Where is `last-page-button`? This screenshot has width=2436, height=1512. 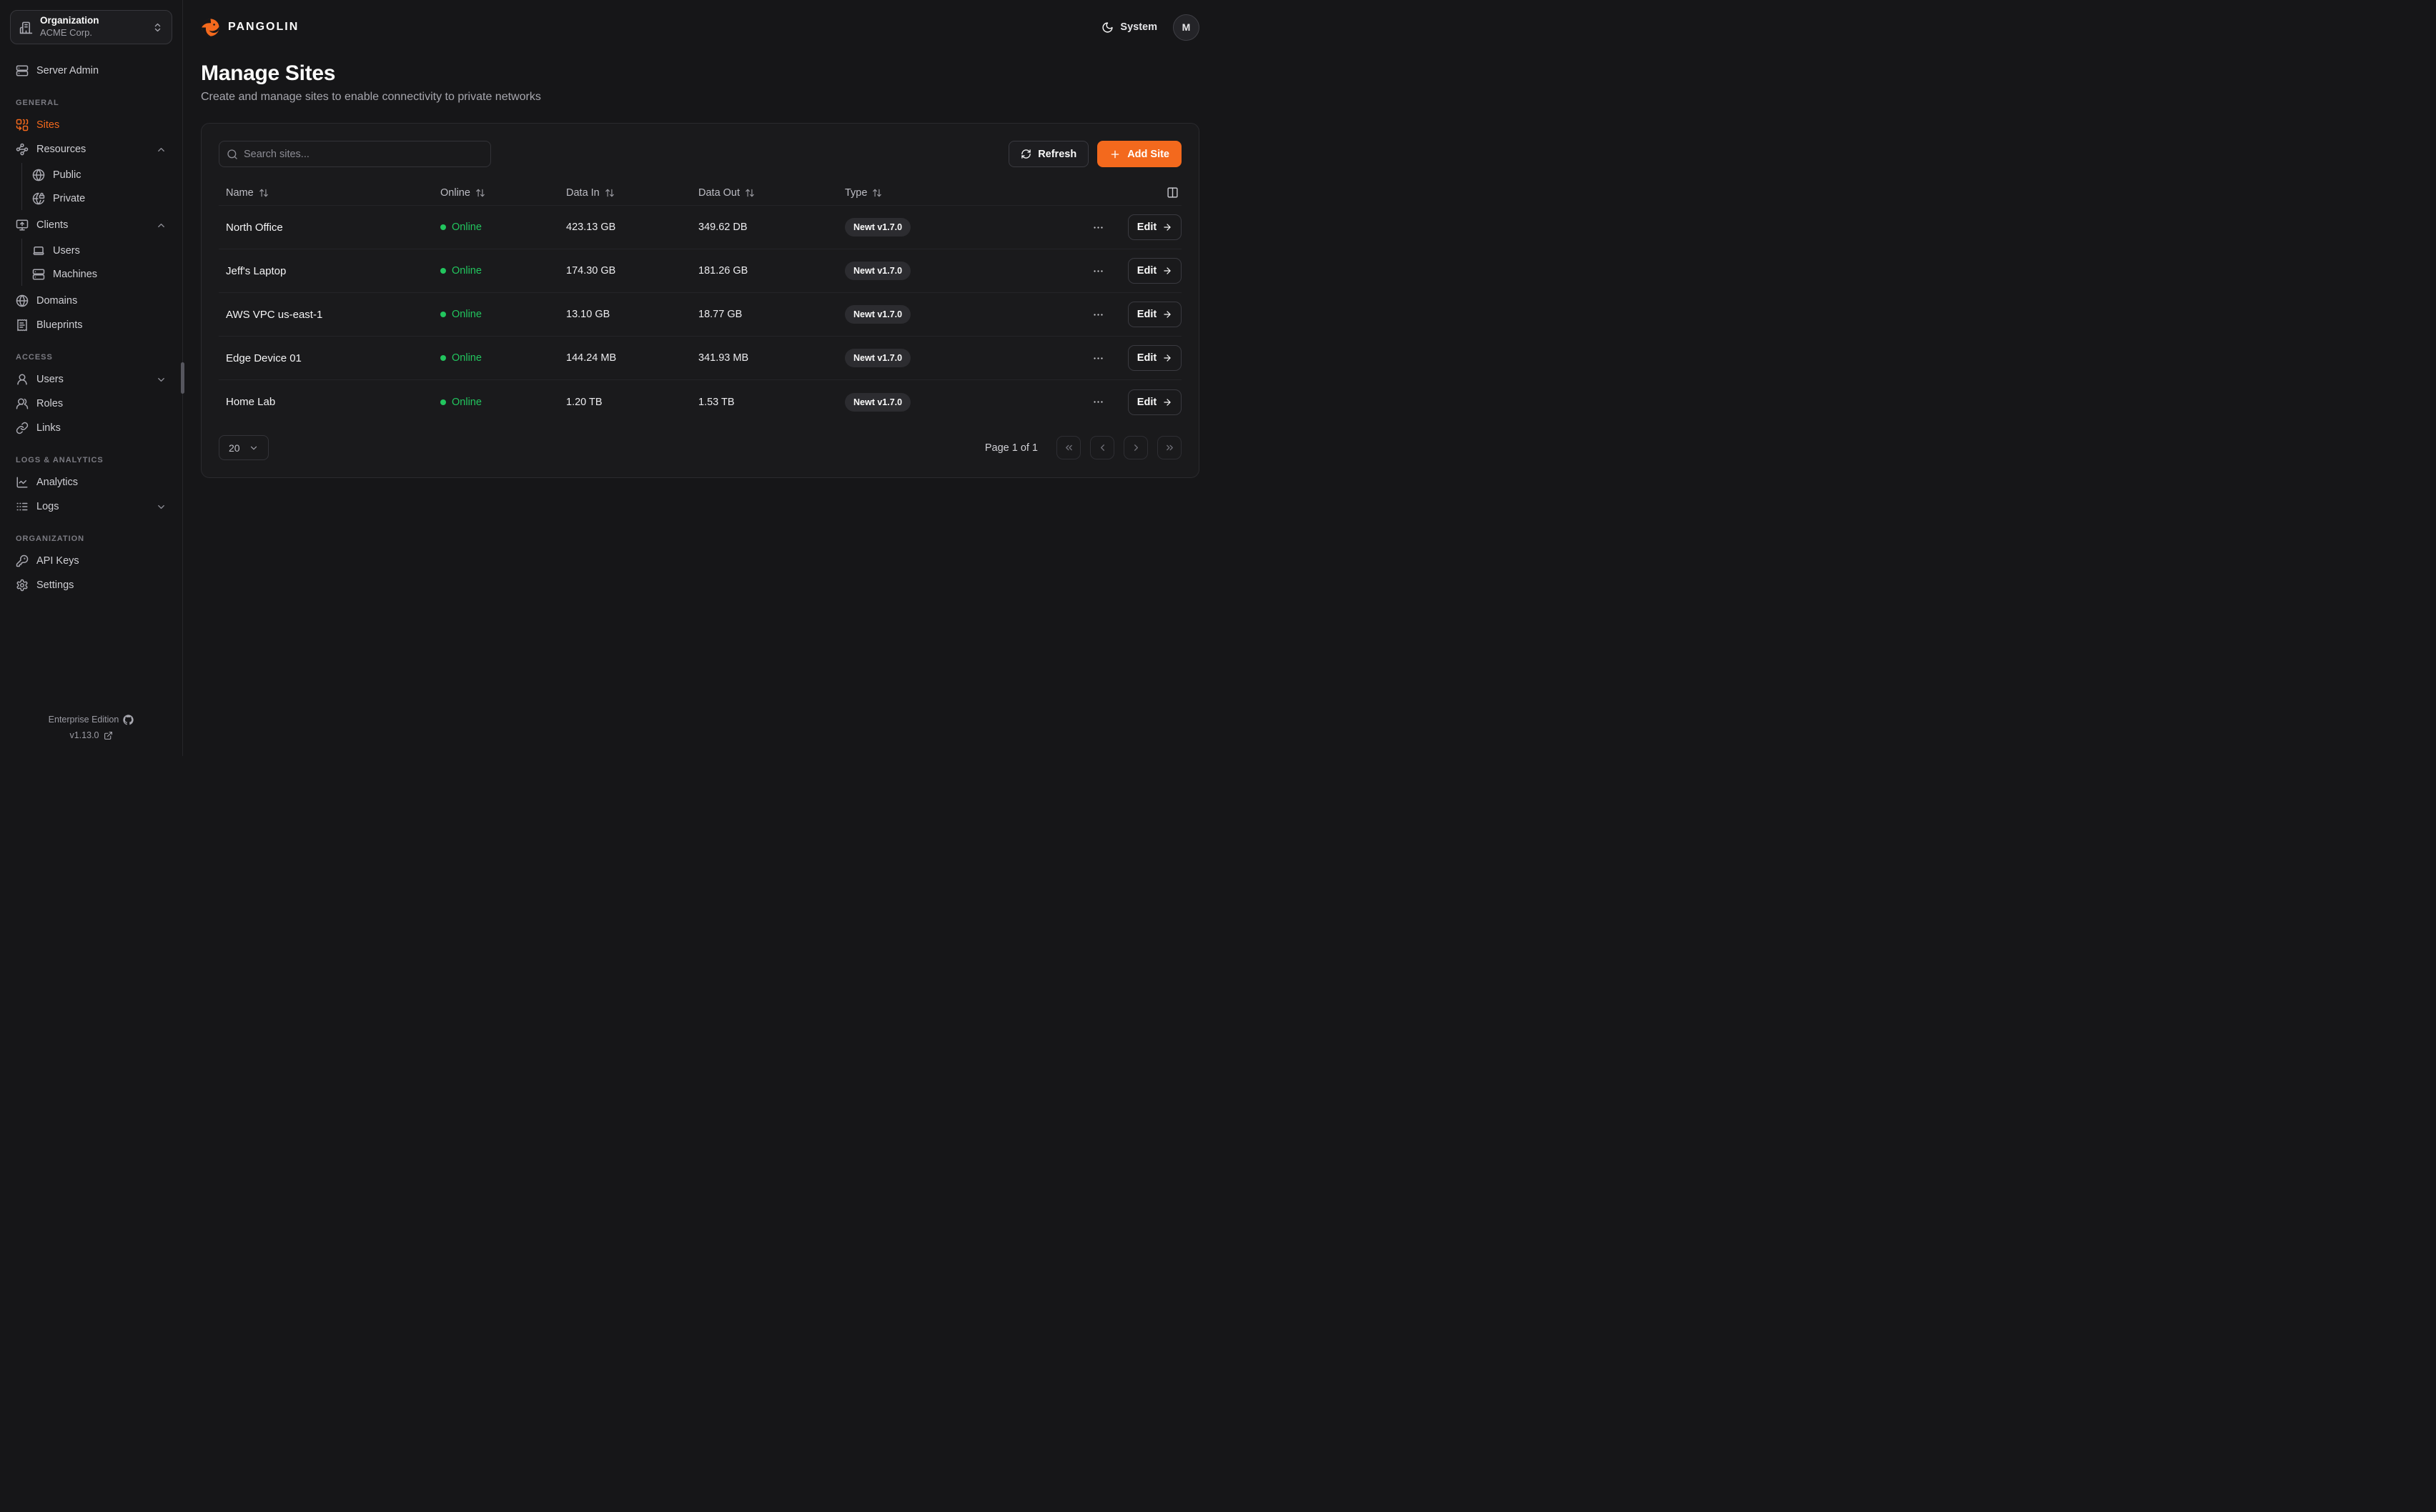 last-page-button is located at coordinates (1170, 448).